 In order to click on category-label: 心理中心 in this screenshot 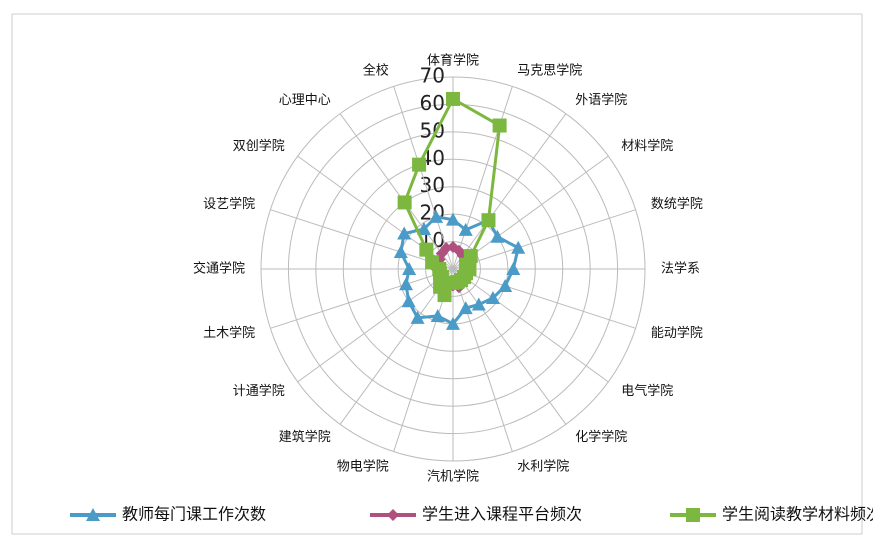, I will do `click(305, 100)`.